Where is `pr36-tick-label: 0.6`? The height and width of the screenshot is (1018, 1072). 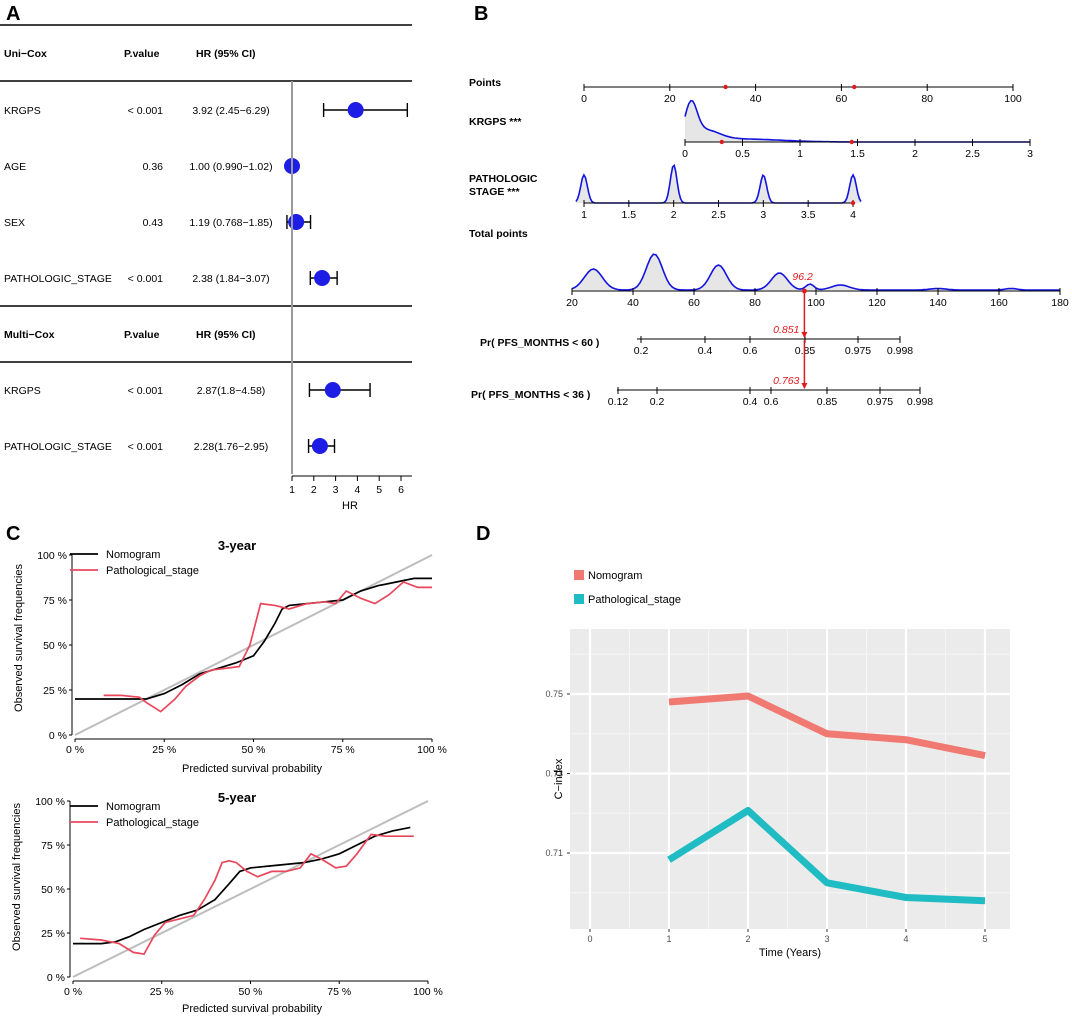
pr36-tick-label: 0.6 is located at coordinates (771, 402).